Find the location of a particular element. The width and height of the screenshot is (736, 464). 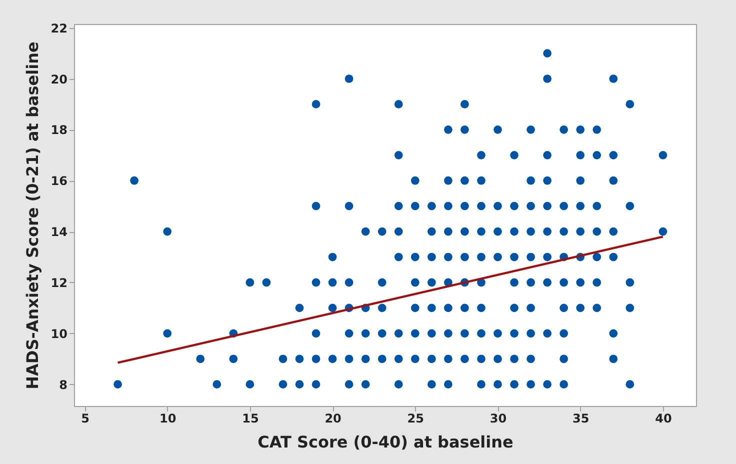

x-axis-title: CAT Score (0-40) at baseline is located at coordinates (386, 442).